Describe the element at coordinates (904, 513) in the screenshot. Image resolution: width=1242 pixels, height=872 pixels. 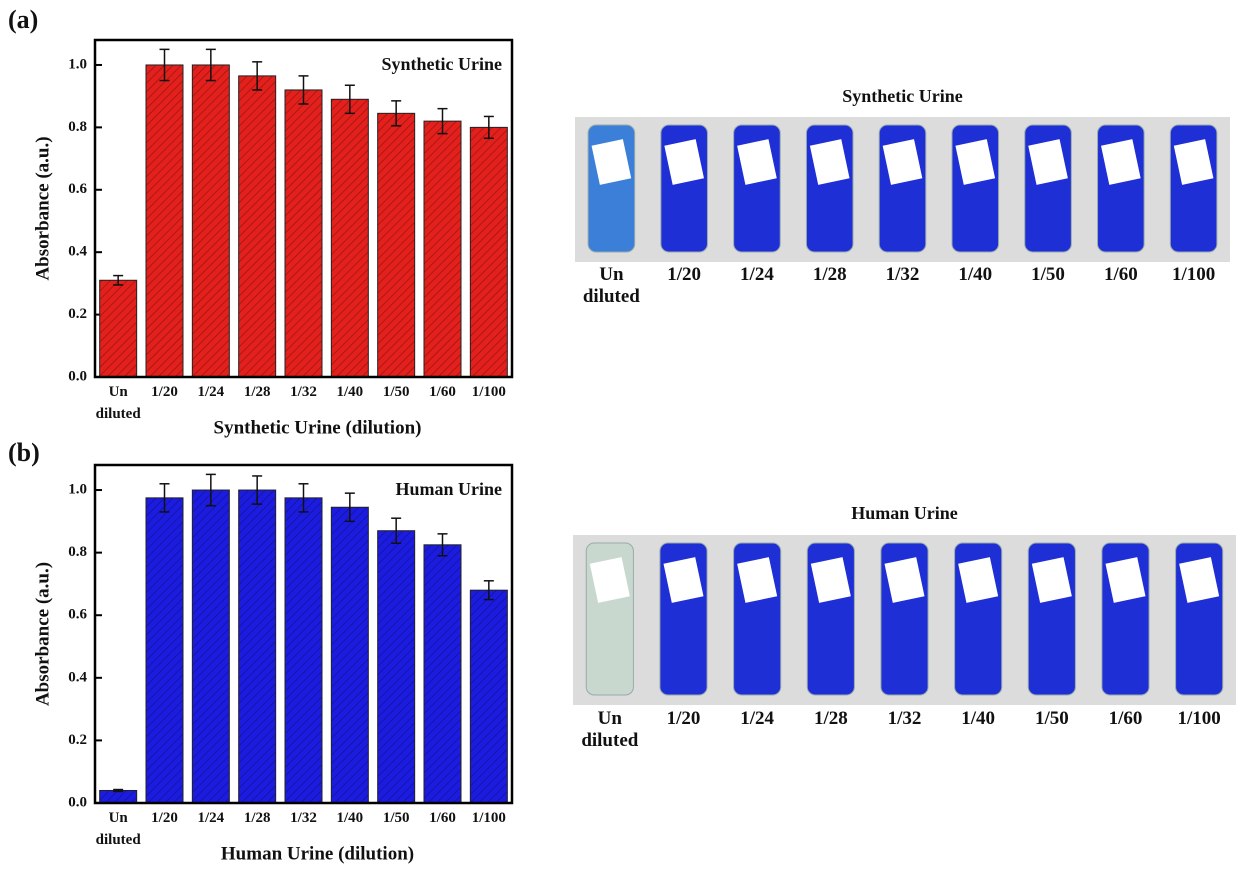
I see `photo-title: Human Urine` at that location.